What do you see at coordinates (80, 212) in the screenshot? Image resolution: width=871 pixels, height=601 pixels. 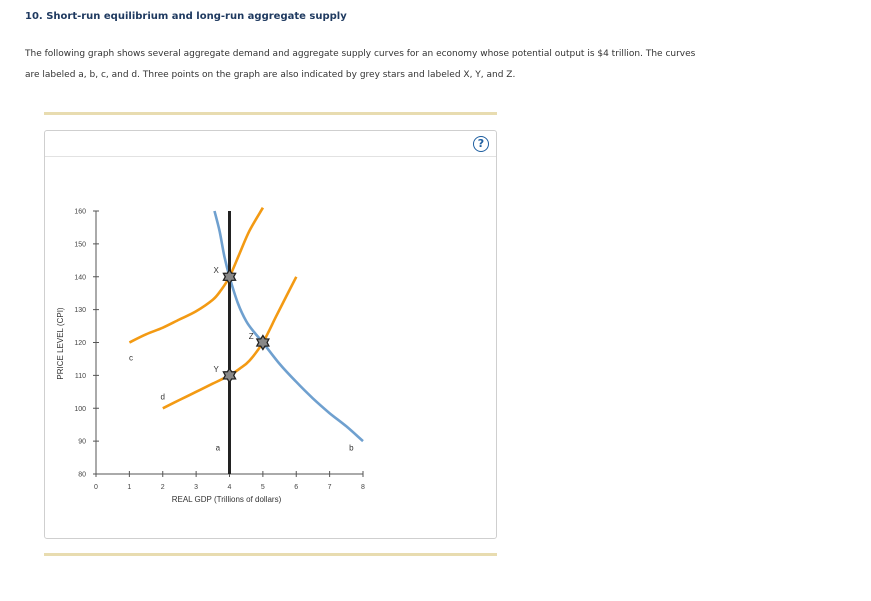 I see `y-tick-label: 160` at bounding box center [80, 212].